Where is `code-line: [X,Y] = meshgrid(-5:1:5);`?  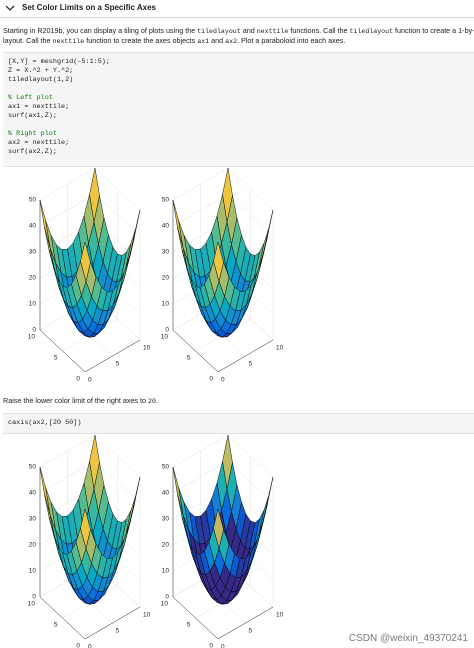
code-line: [X,Y] = meshgrid(-5:1:5); is located at coordinates (59, 62).